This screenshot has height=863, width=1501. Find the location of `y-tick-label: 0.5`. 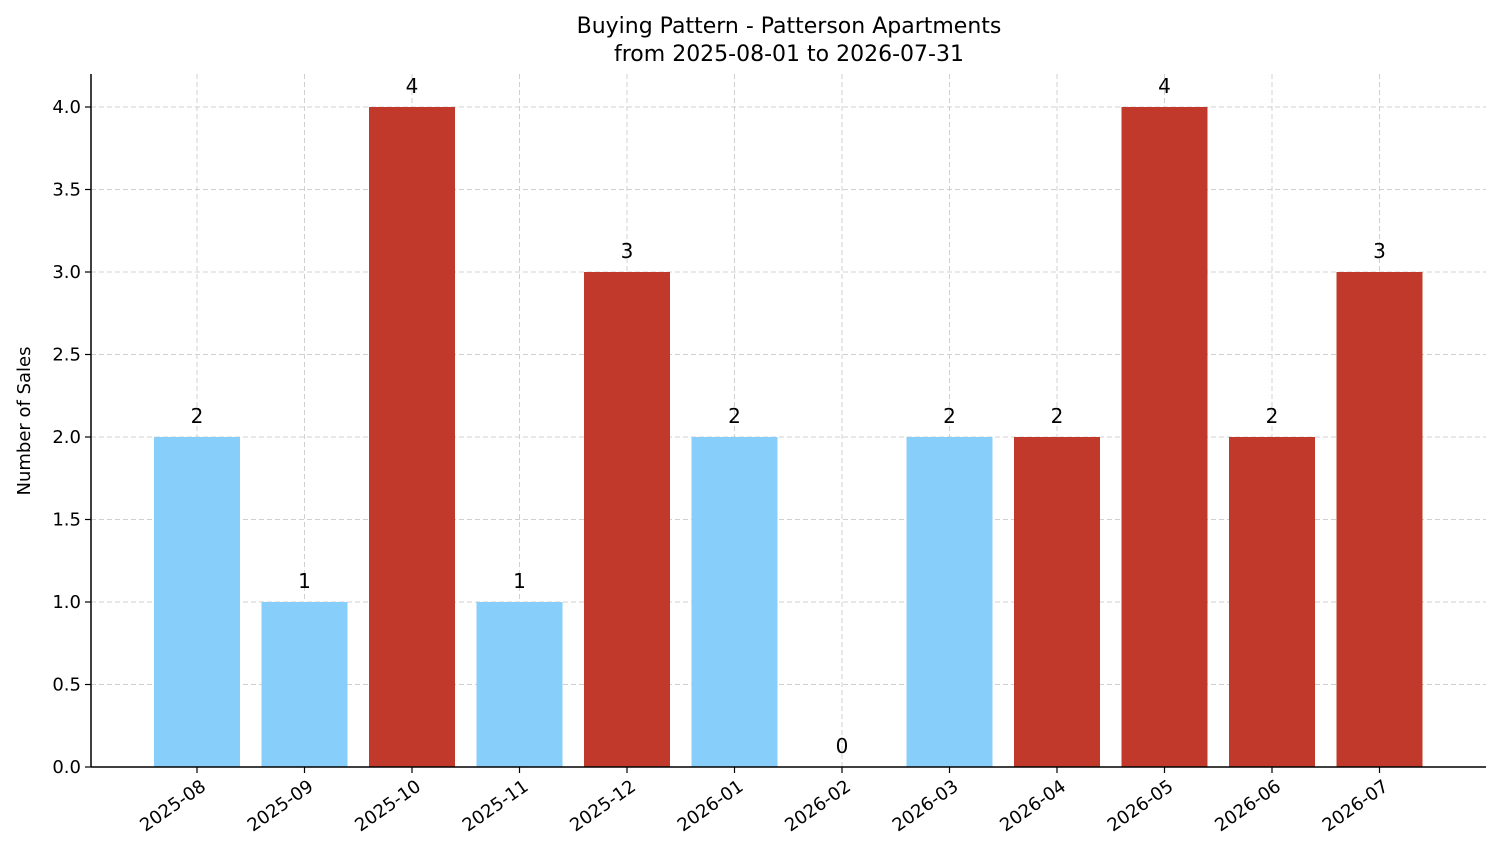

y-tick-label: 0.5 is located at coordinates (66, 685).